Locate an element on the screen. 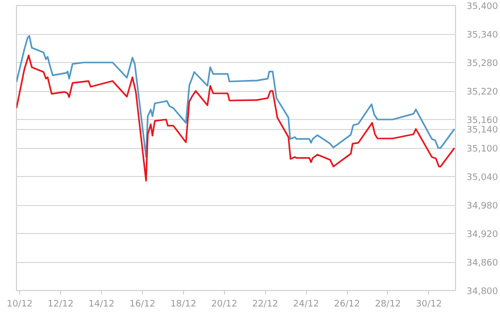  x-tick-label: 18/12 is located at coordinates (183, 305).